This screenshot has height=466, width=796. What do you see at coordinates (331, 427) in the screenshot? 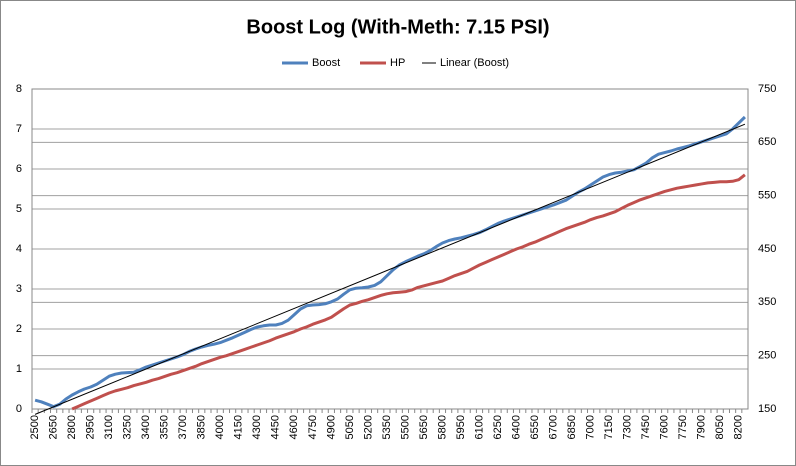
I see `x-tick-label: 4900` at bounding box center [331, 427].